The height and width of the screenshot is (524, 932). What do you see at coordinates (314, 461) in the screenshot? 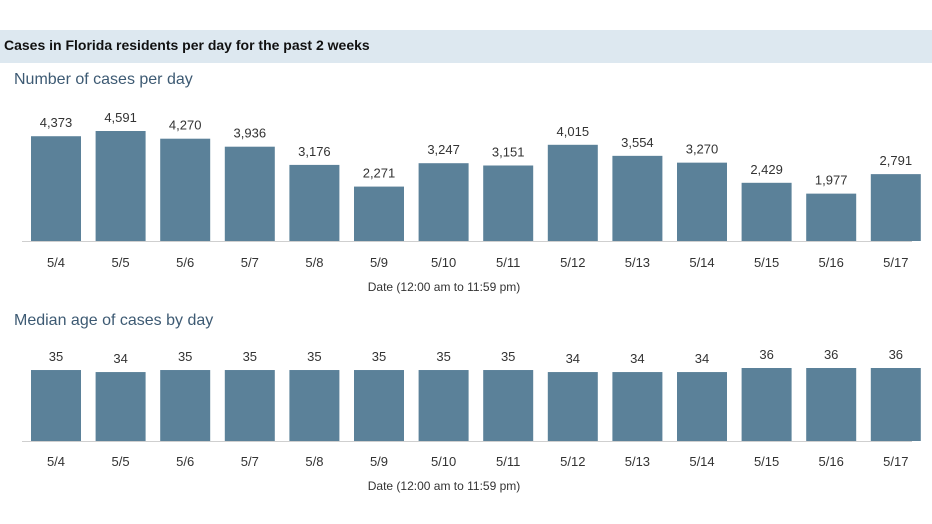
I see `age-x-tick-label: 5/8` at bounding box center [314, 461].